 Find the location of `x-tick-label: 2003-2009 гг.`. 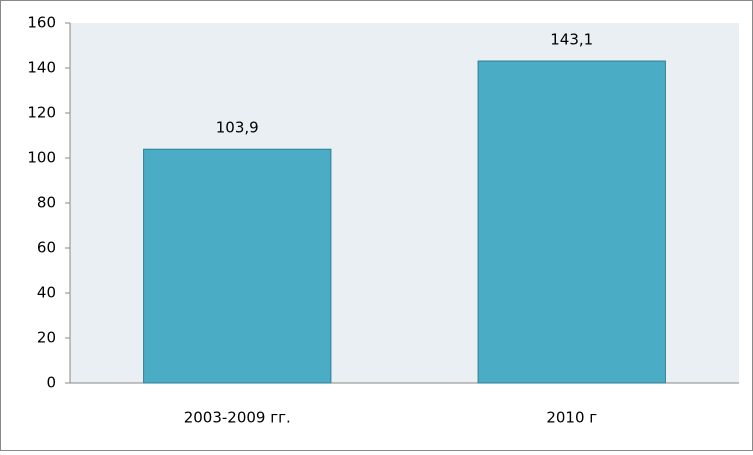

x-tick-label: 2003-2009 гг. is located at coordinates (237, 418).